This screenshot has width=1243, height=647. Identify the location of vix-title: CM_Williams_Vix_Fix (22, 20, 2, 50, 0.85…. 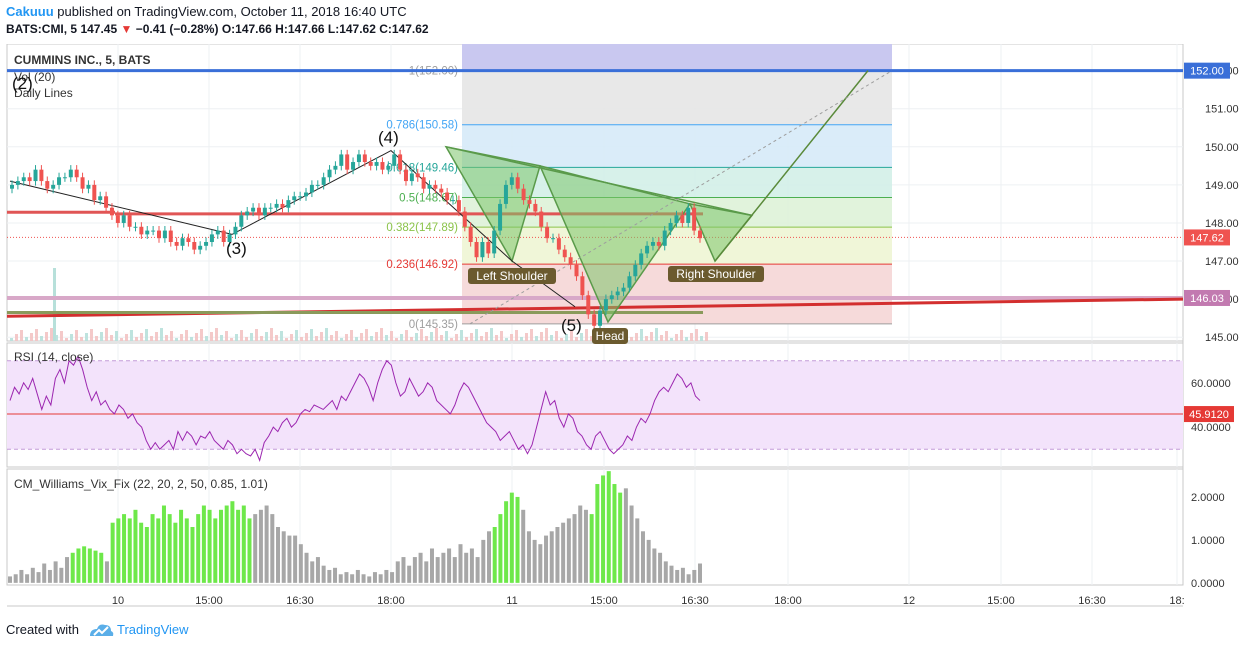
(141, 484).